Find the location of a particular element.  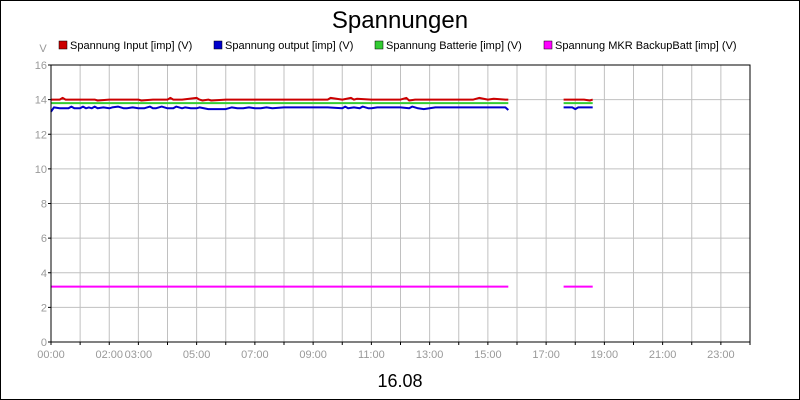

x-tick-label: 17:00 is located at coordinates (546, 355).